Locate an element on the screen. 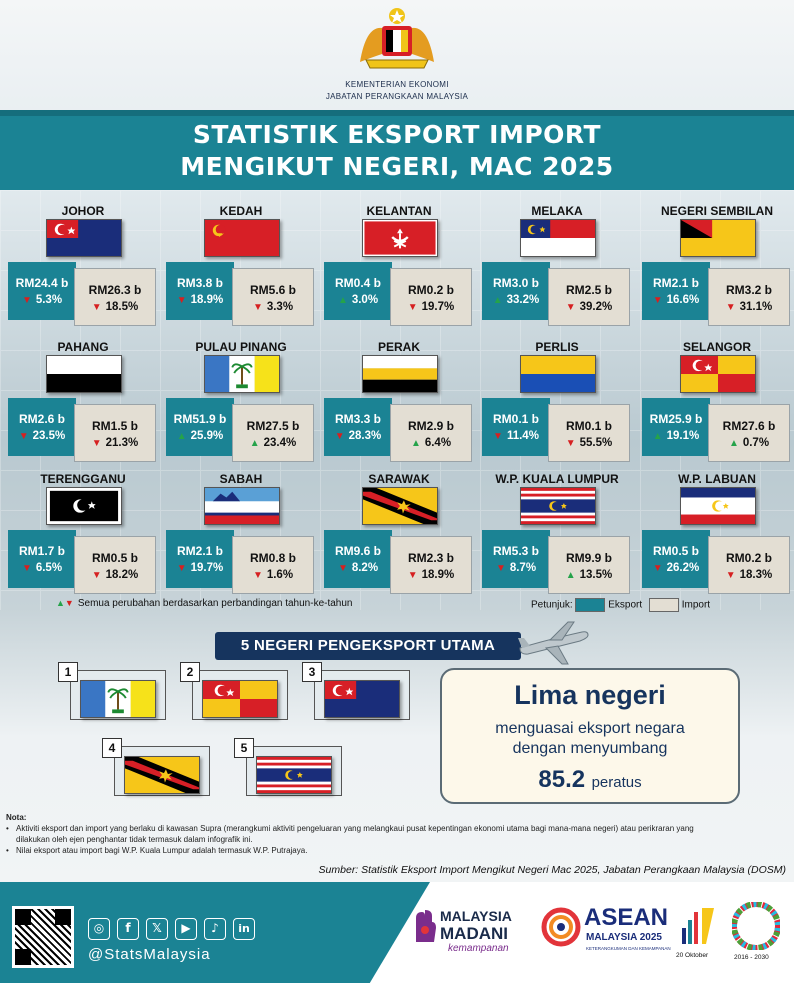  linkedin-icon: in is located at coordinates (244, 929).